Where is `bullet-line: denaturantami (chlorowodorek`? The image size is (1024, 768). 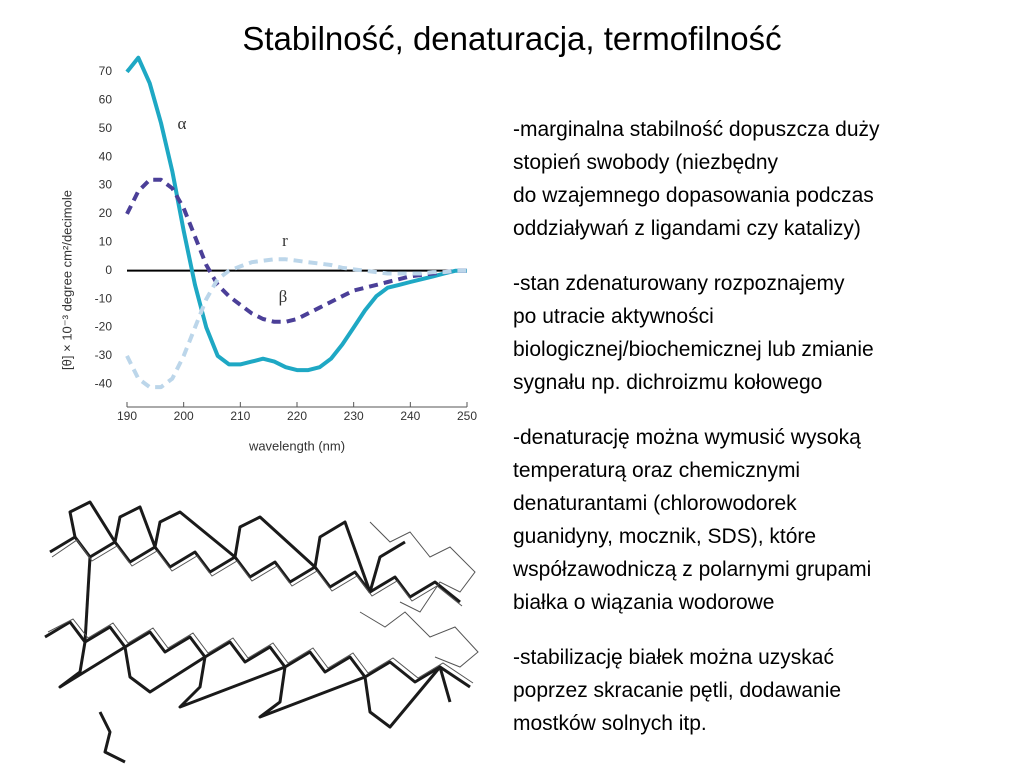
bullet-line: denaturantami (chlorowodorek is located at coordinates (655, 503).